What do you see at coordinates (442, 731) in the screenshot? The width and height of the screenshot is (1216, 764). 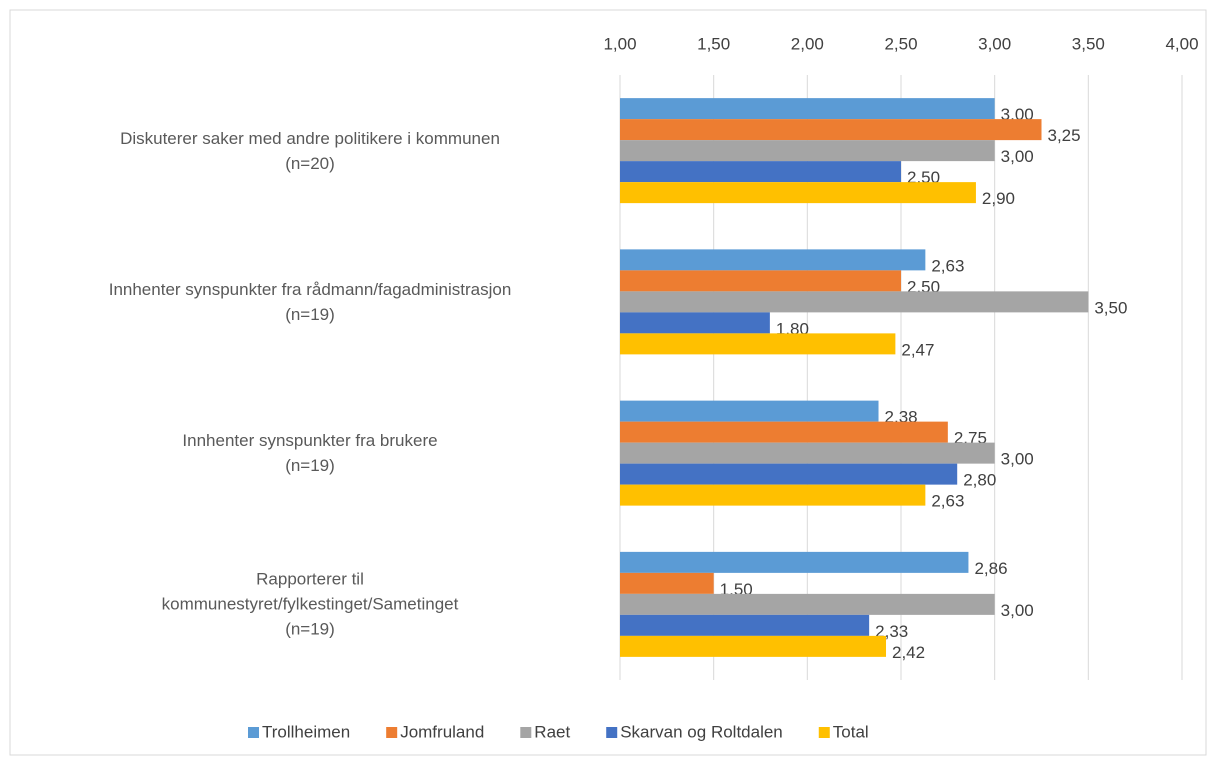 I see `legend-label: Jomfruland` at bounding box center [442, 731].